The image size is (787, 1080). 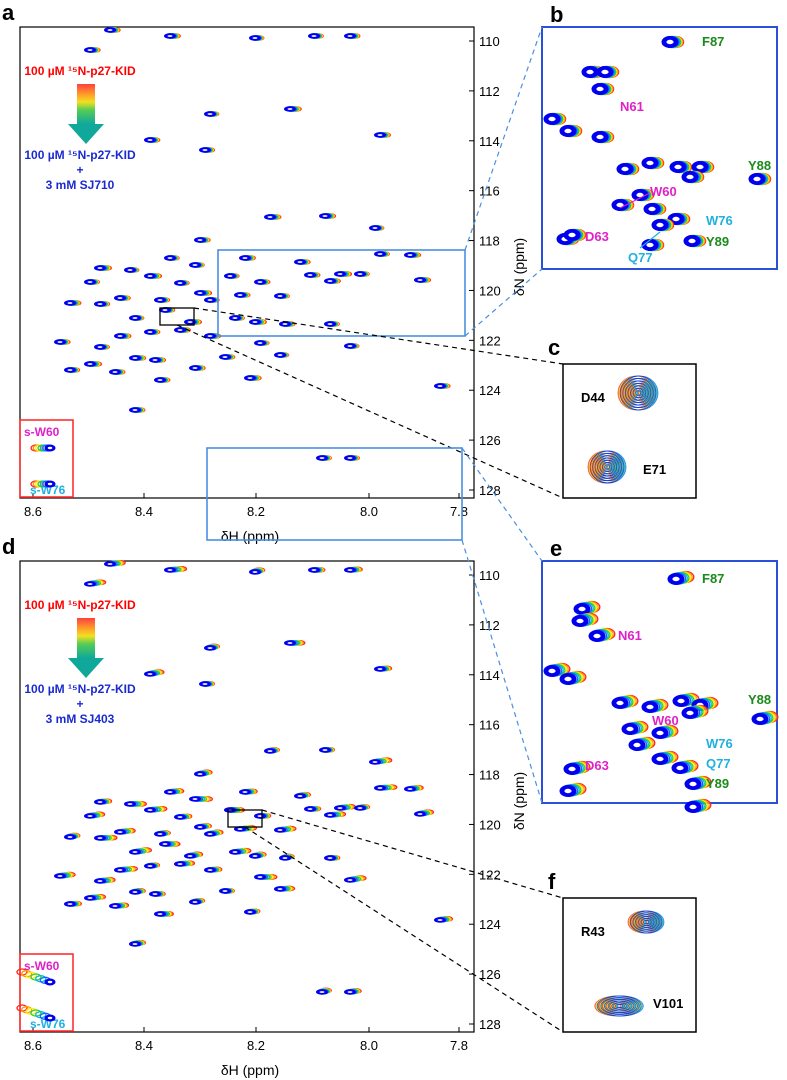 I want to click on x-tick-label: 8.2, so click(x=256, y=511).